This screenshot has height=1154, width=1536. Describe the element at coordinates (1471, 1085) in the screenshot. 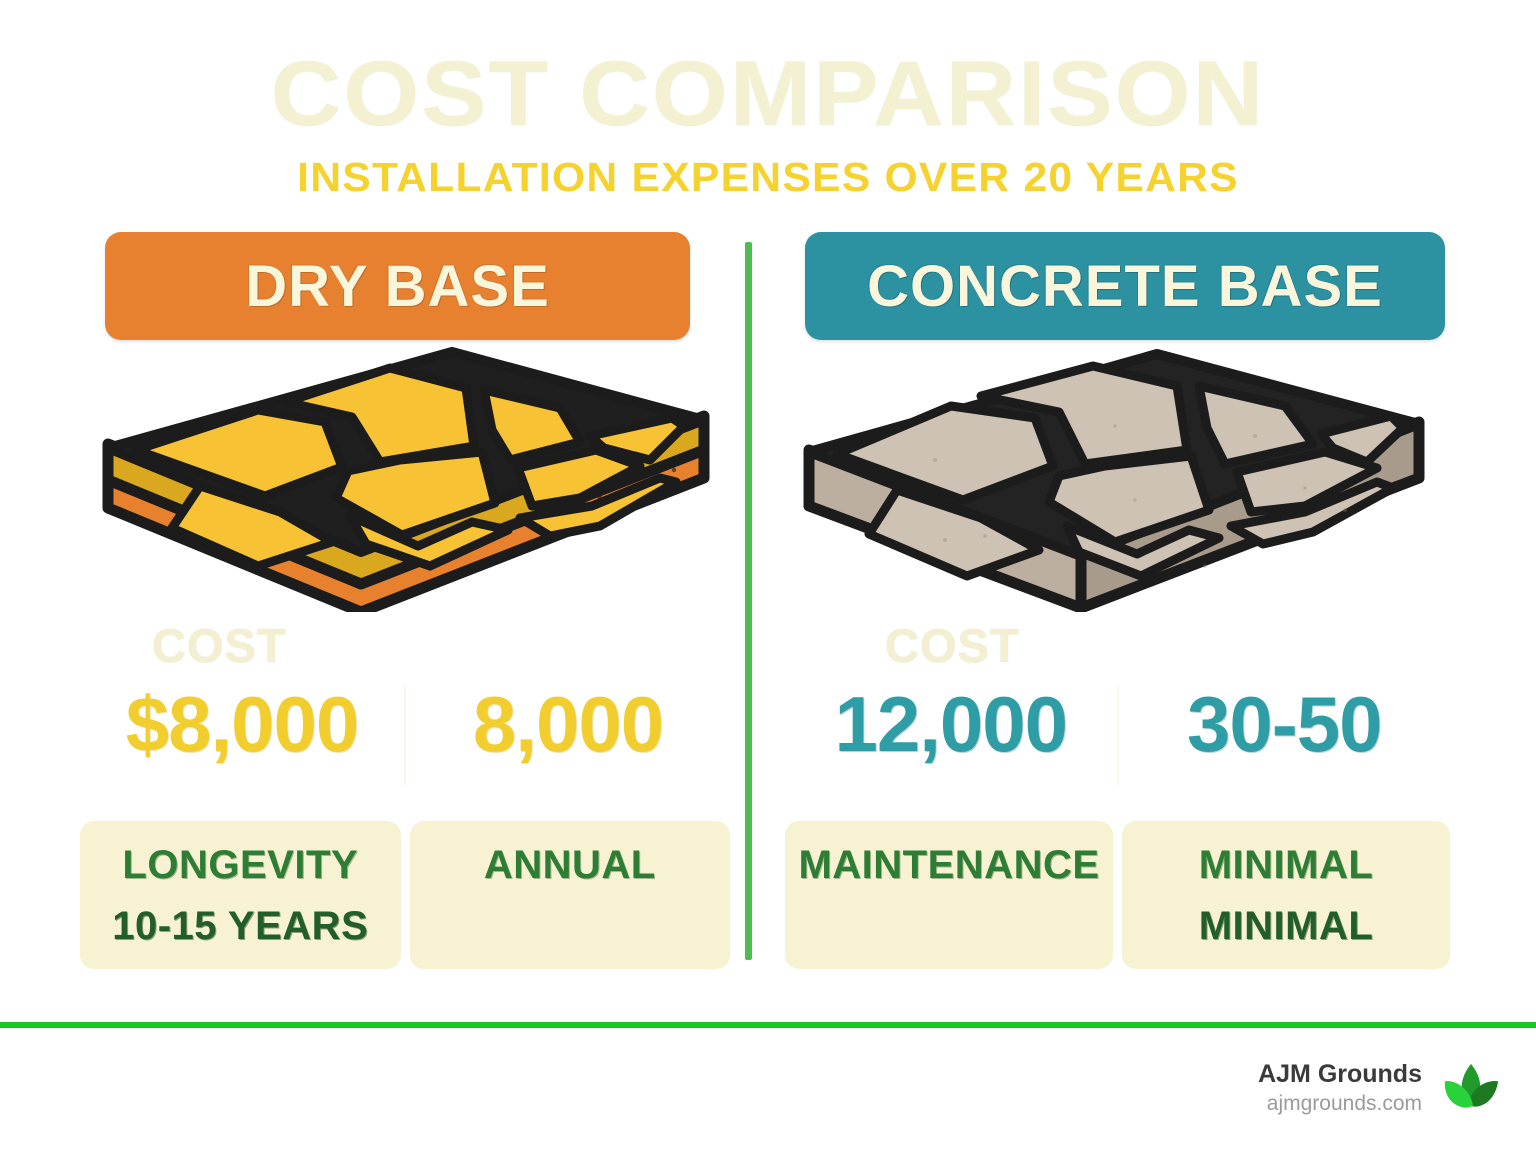

I see `leaf-trio-logo-icon` at that location.